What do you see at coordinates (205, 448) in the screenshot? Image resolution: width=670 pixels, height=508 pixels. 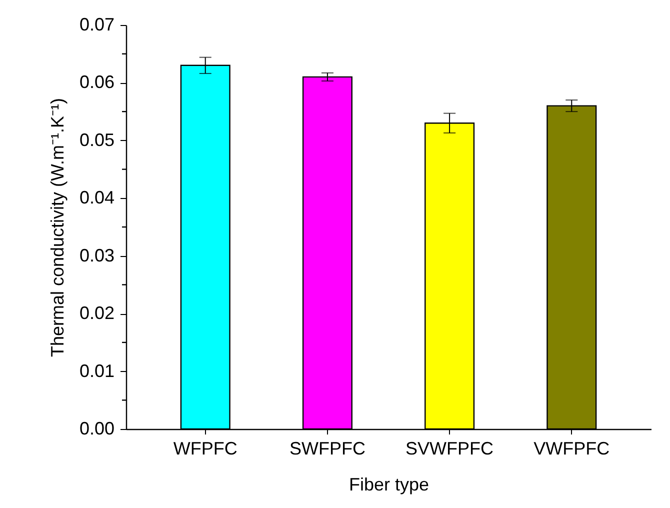 I see `x-tick-label: WFPFC` at bounding box center [205, 448].